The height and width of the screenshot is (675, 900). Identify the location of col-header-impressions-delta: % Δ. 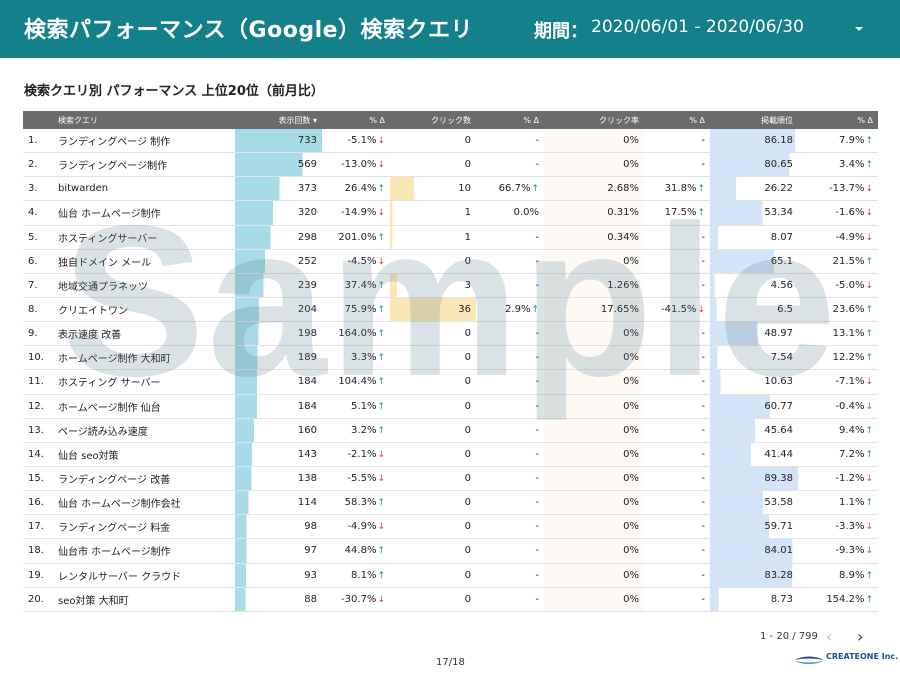
(356, 120).